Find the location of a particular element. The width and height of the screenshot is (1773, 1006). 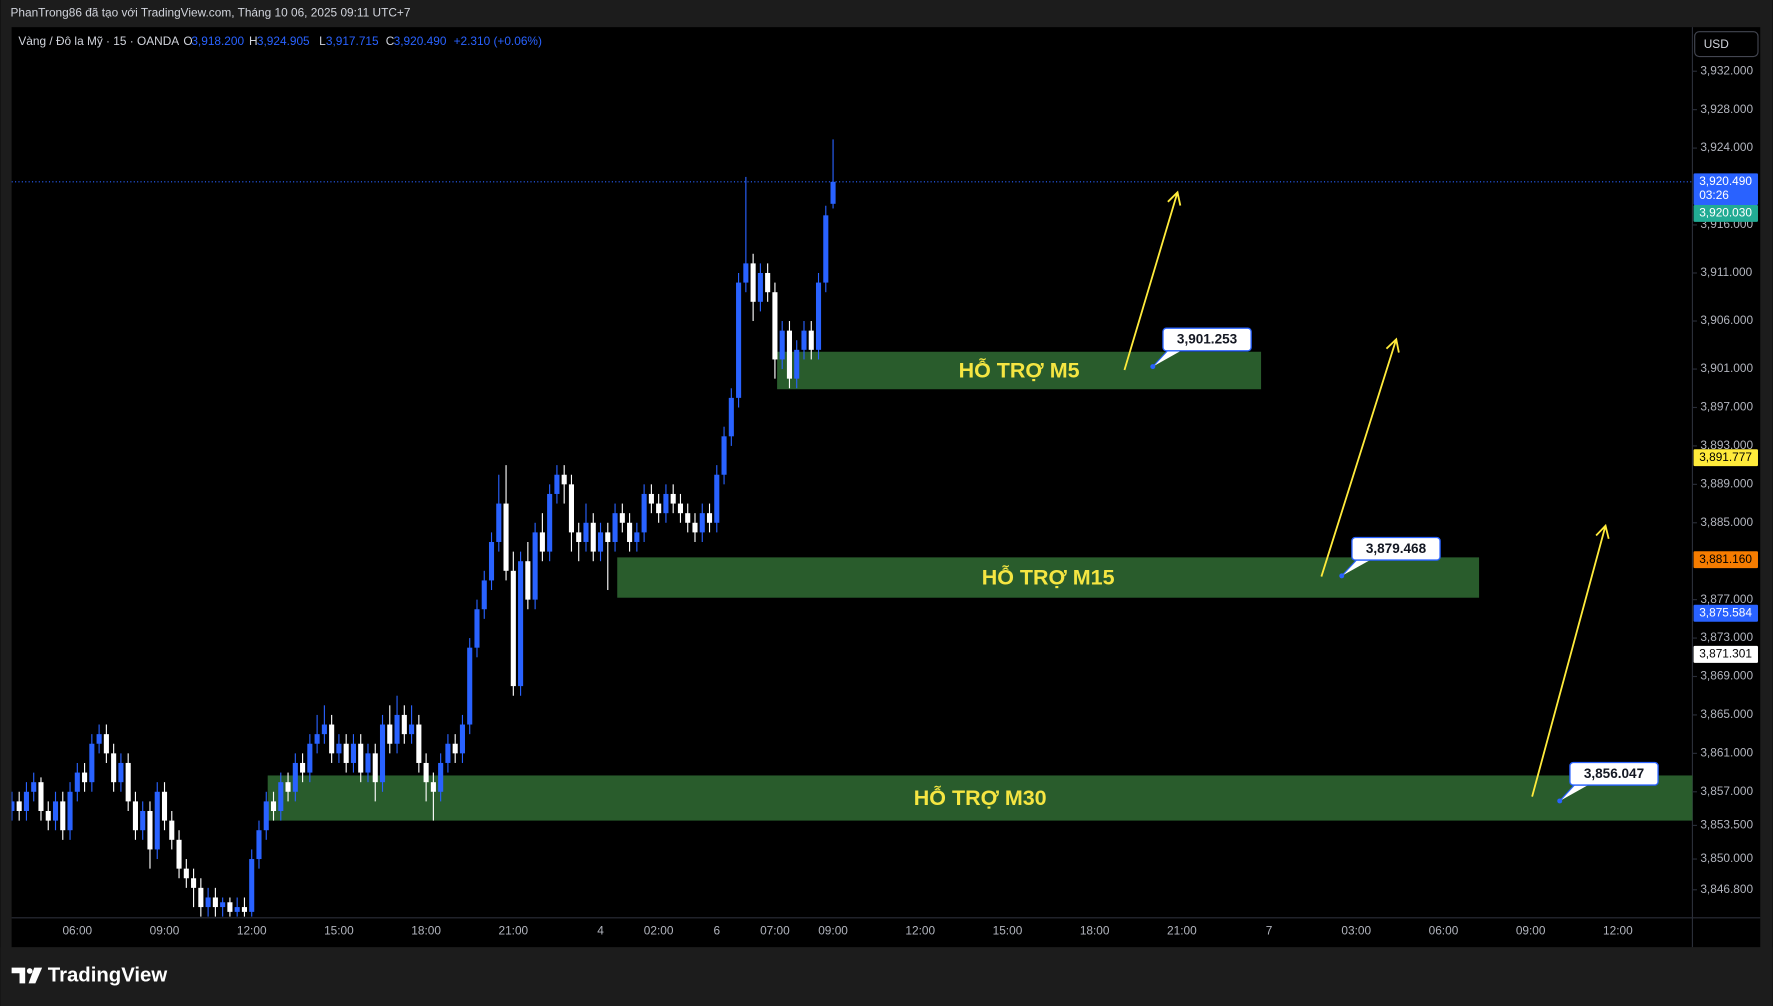

y-tick-label: 3,911.000 is located at coordinates (1726, 272).